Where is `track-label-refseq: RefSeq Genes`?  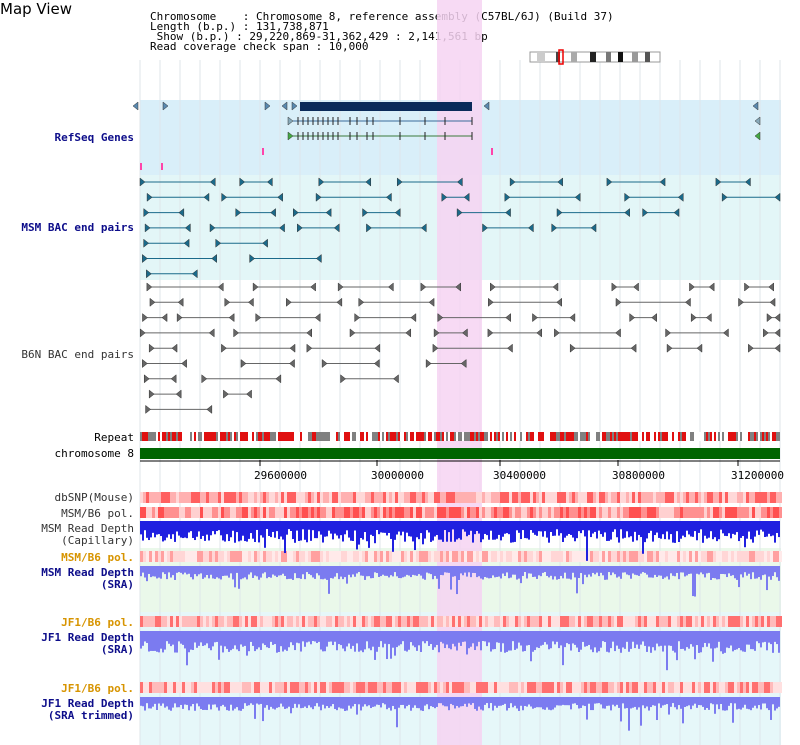 track-label-refseq: RefSeq Genes is located at coordinates (94, 137).